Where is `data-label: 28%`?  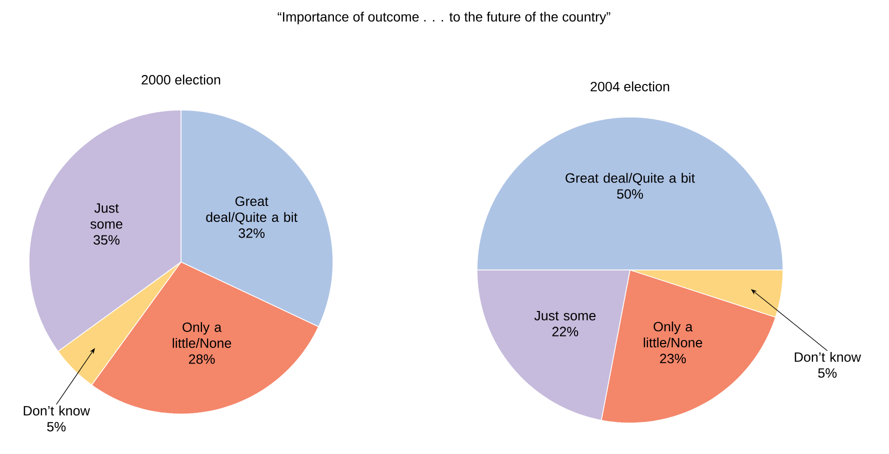 data-label: 28% is located at coordinates (202, 359).